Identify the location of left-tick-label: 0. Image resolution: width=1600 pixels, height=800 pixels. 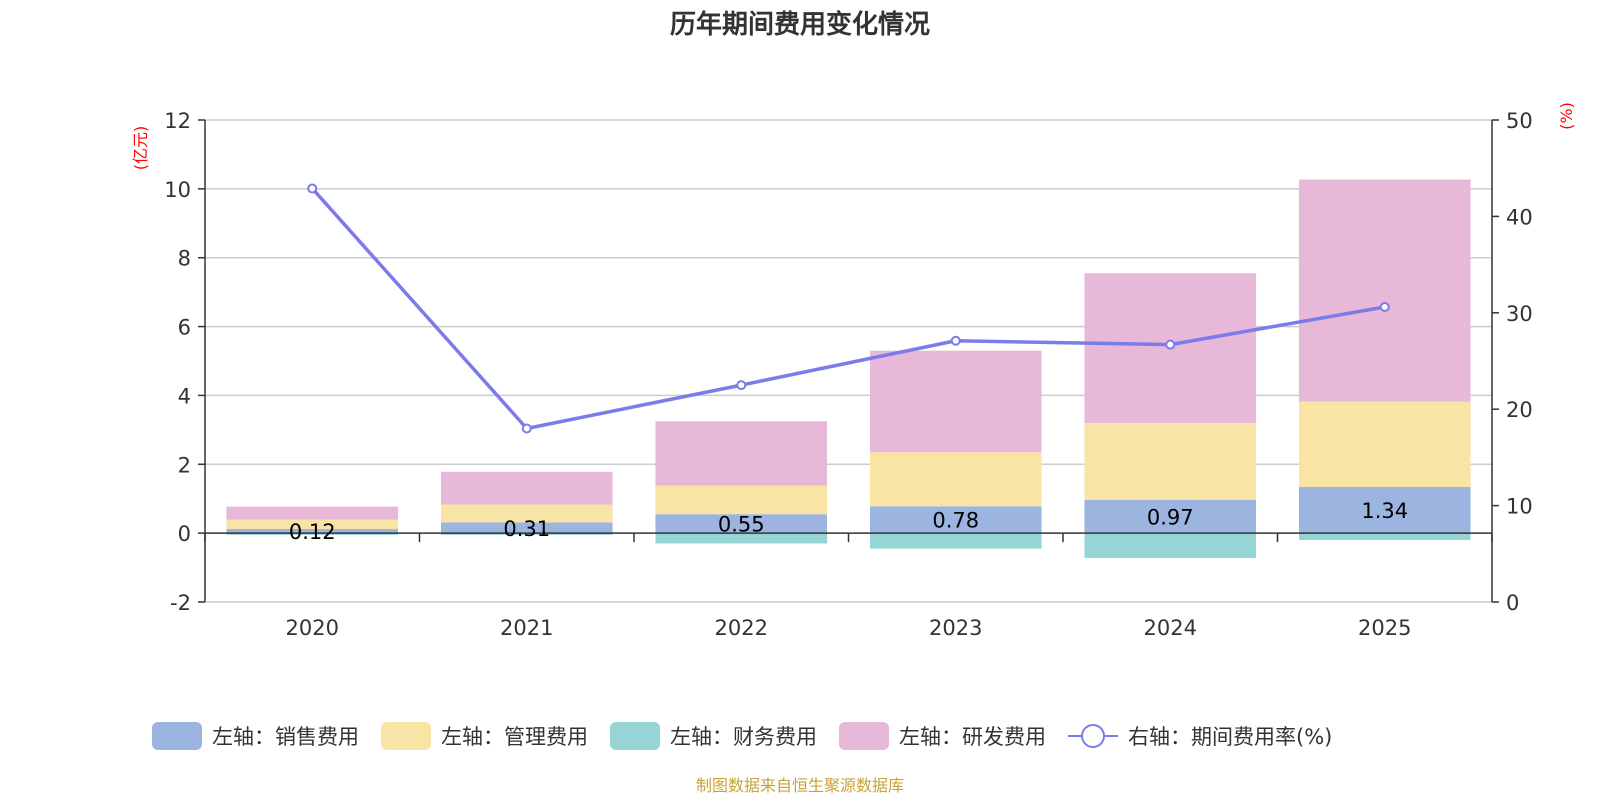
(184, 534).